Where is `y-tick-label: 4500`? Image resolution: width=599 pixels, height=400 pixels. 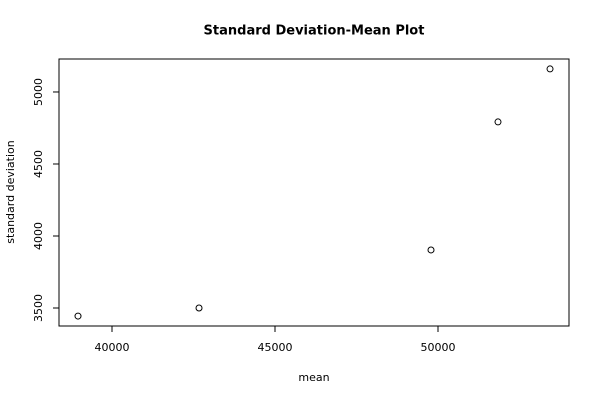 y-tick-label: 4500 is located at coordinates (38, 164).